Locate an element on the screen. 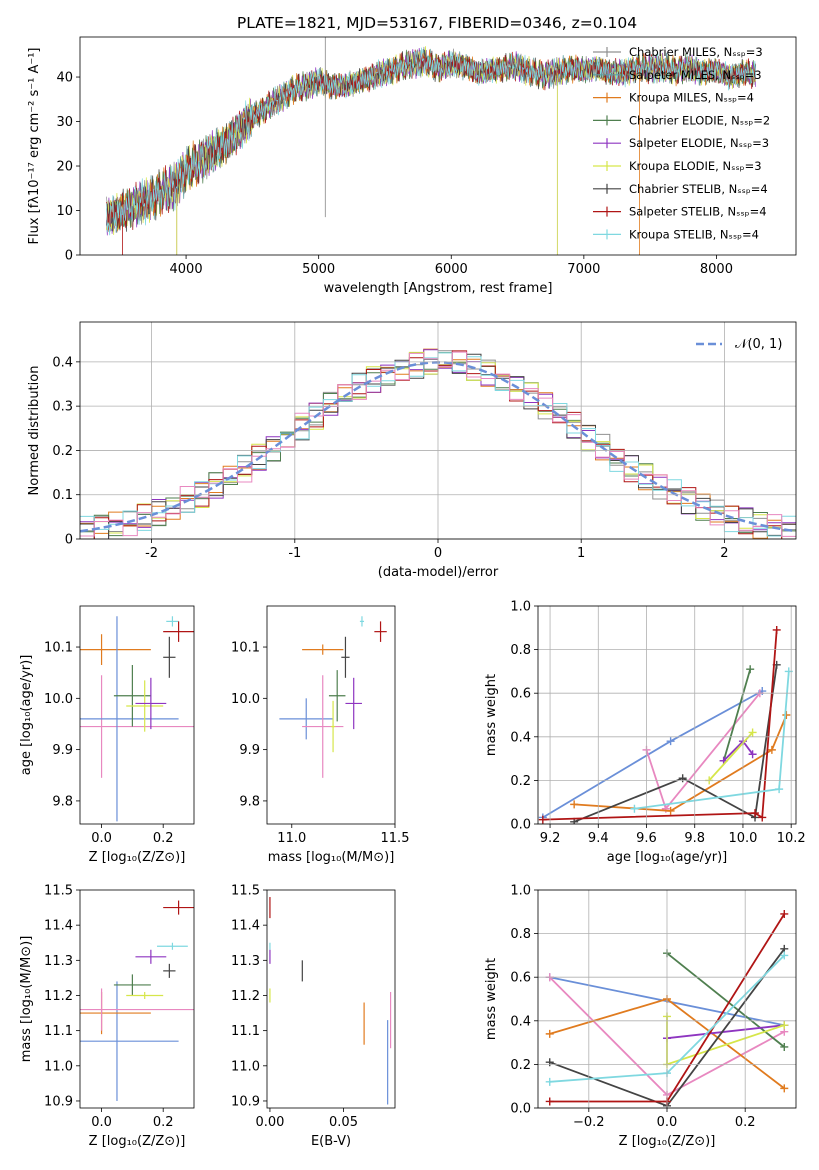 This screenshot has height=1170, width=819. legend-label: Salpeter STELIB, Nₛₛₚ=4 is located at coordinates (698, 212).